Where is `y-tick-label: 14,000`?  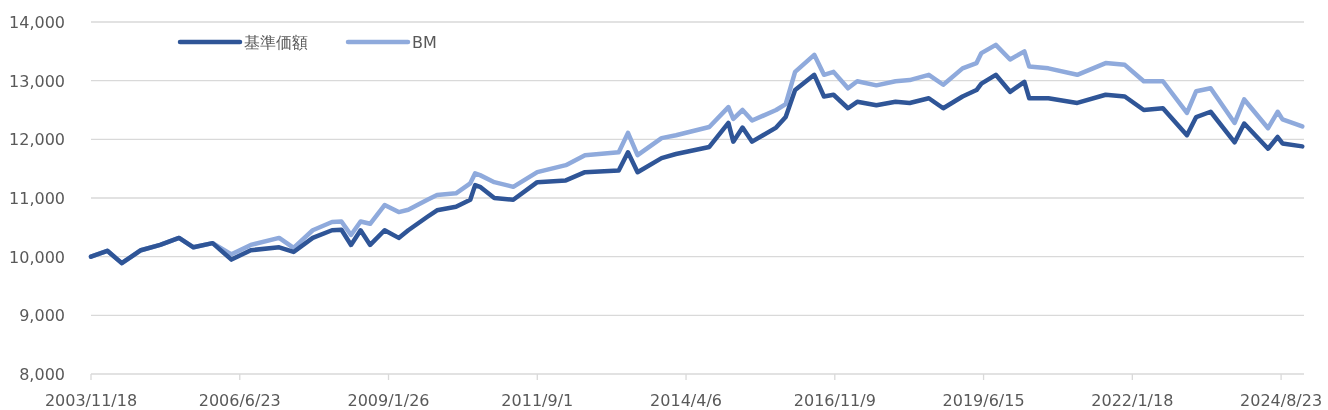 y-tick-label: 14,000 is located at coordinates (37, 22).